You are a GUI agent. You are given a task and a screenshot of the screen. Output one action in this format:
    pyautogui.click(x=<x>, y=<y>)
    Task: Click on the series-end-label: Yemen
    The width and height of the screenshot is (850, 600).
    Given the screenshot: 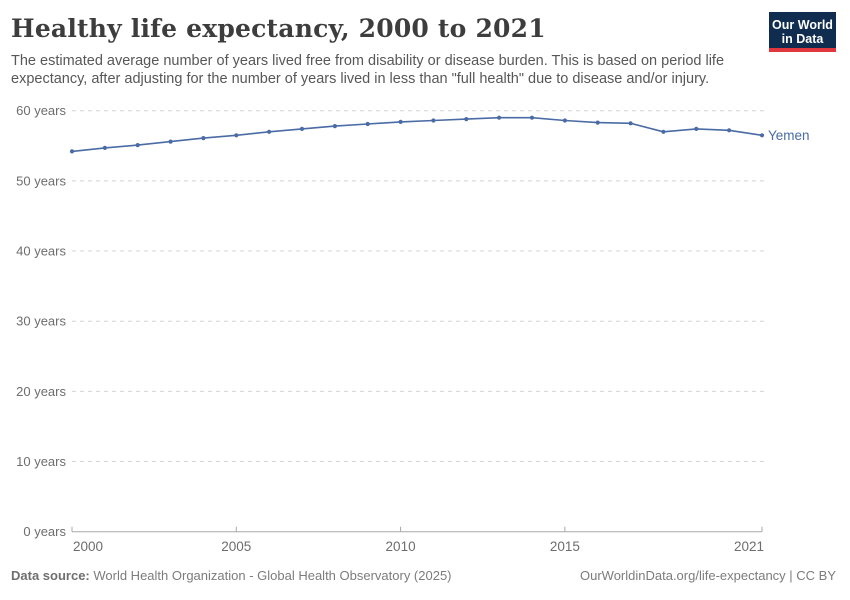 What is the action you would take?
    pyautogui.click(x=789, y=135)
    